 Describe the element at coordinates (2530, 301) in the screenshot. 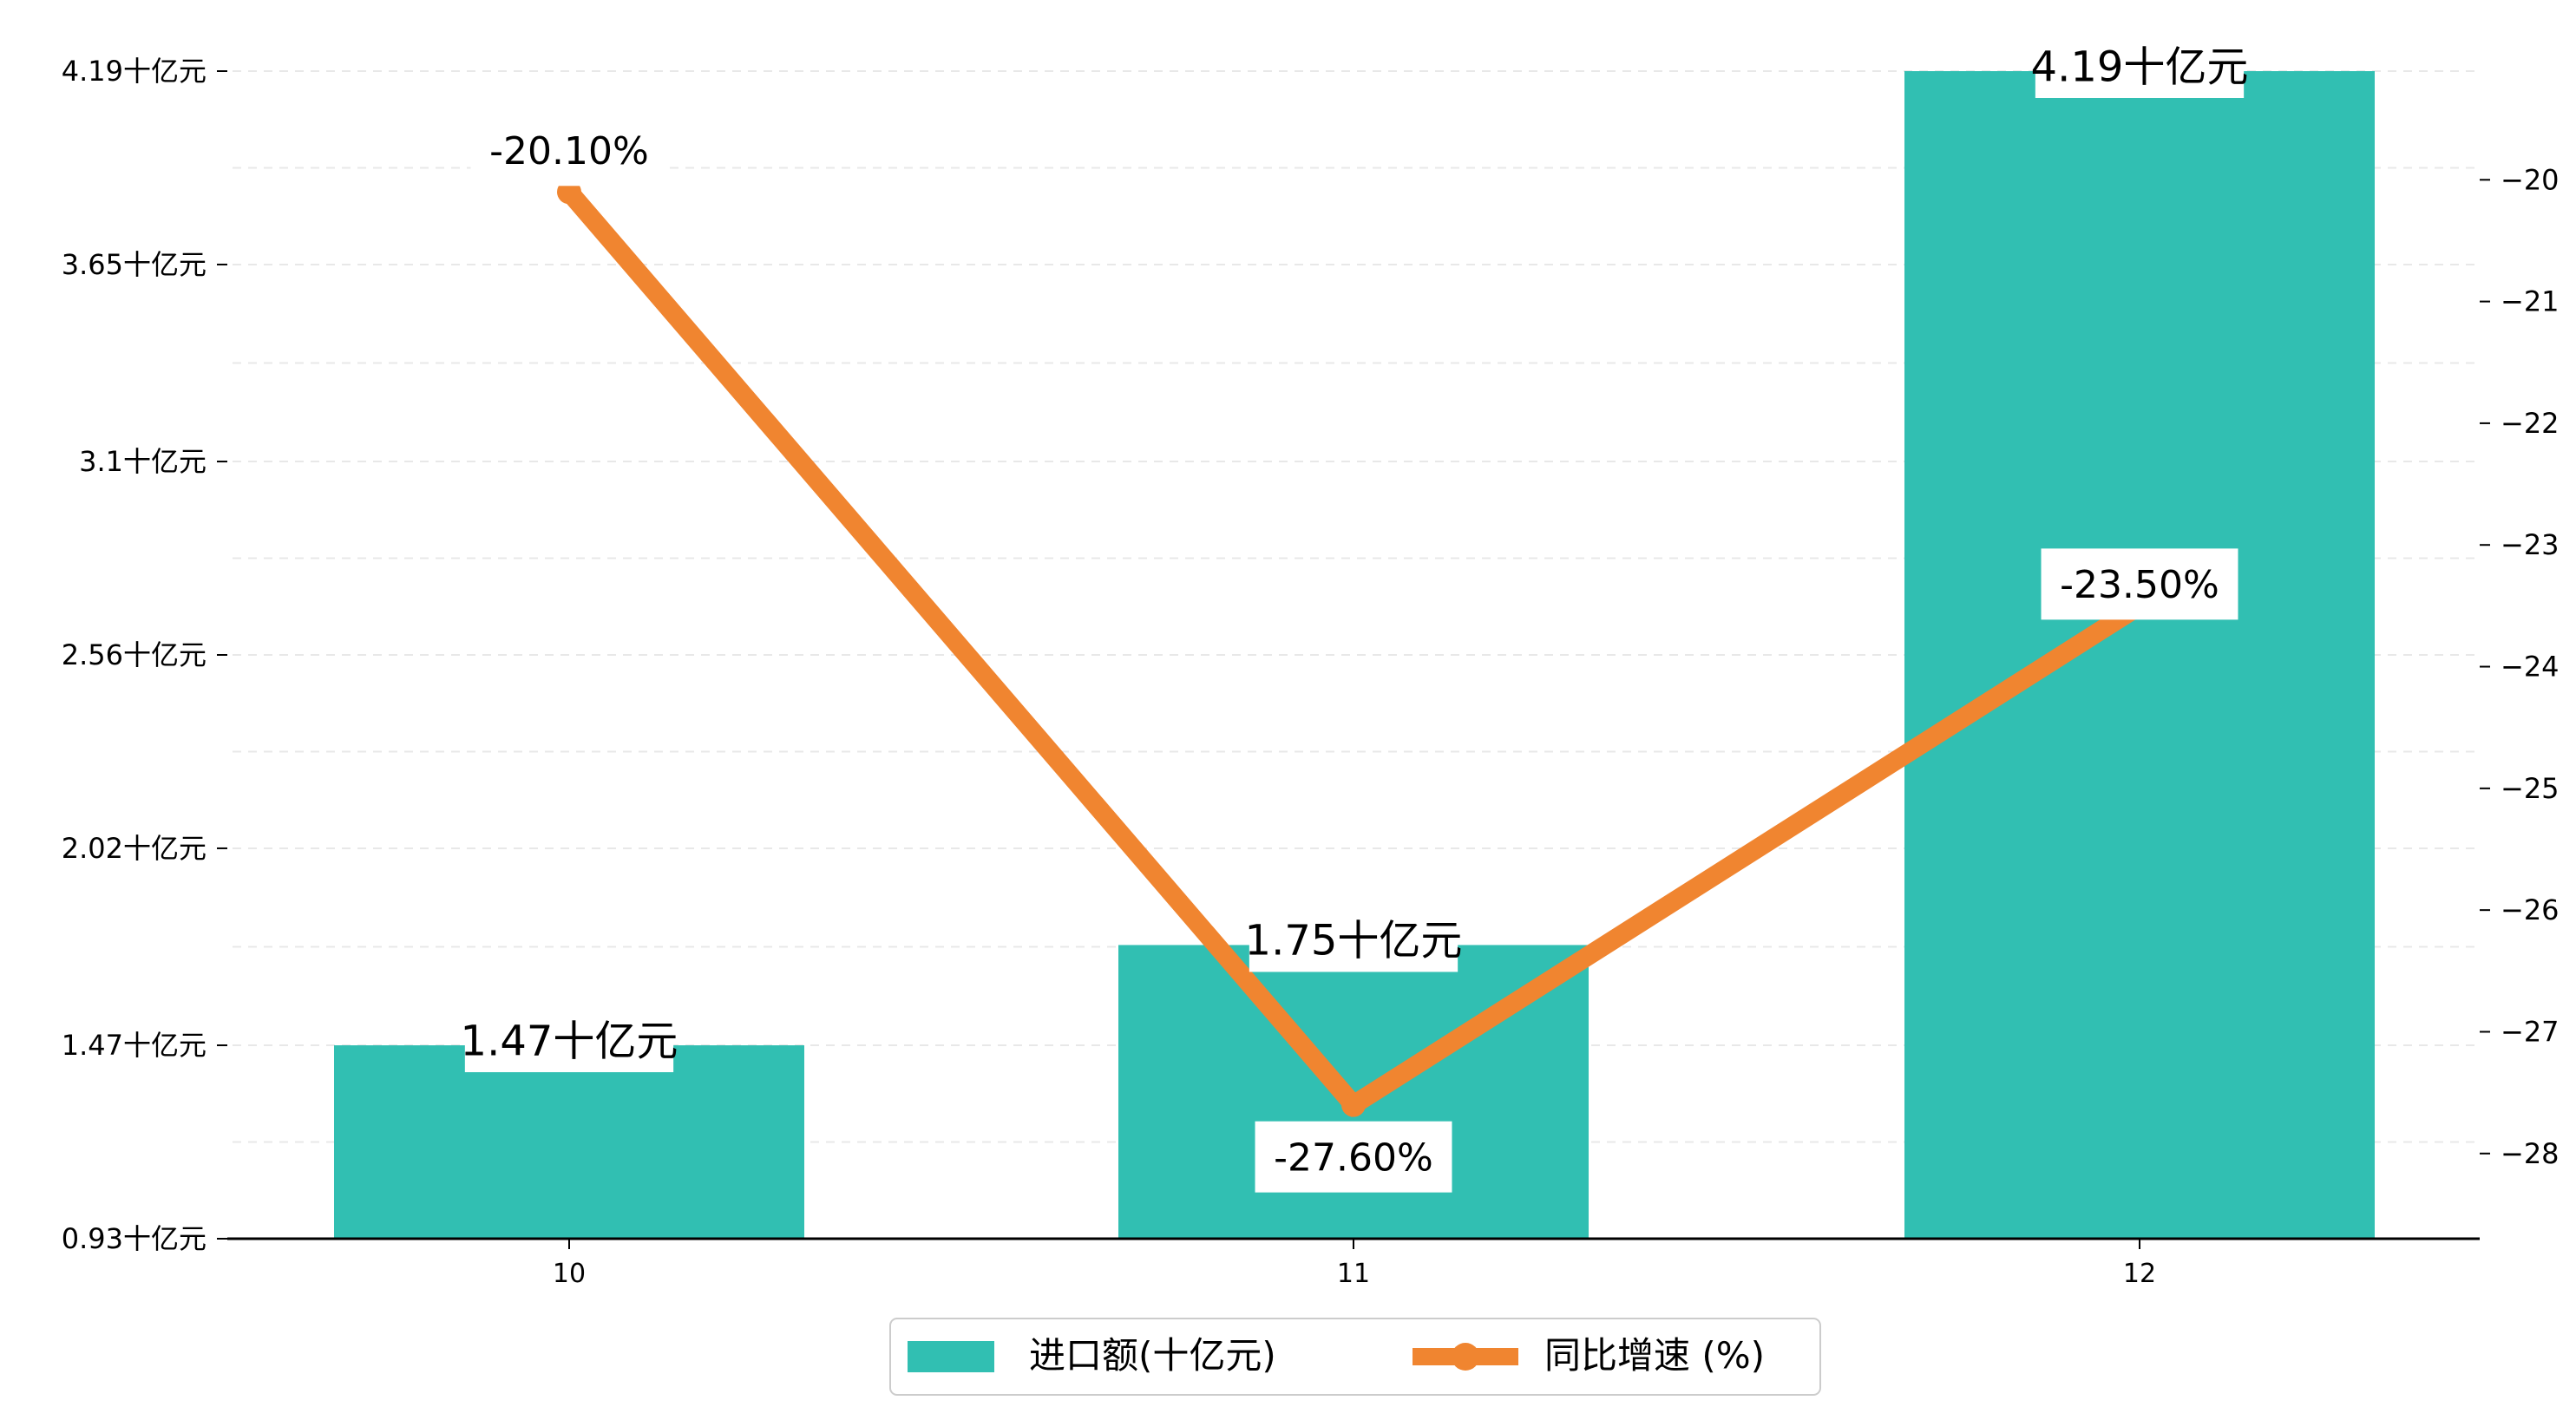

I see `right-tick-label: −21` at that location.